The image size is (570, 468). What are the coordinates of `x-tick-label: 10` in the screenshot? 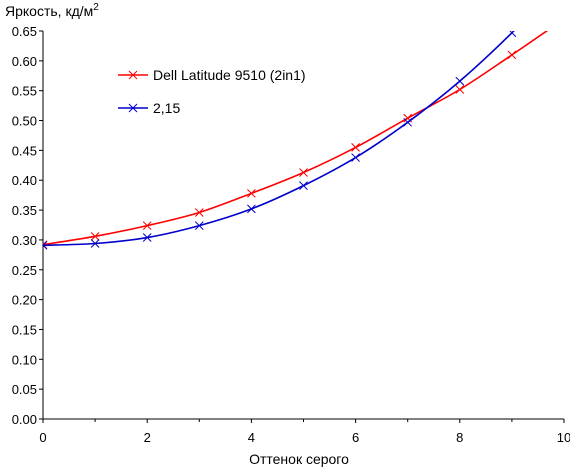 It's located at (563, 437).